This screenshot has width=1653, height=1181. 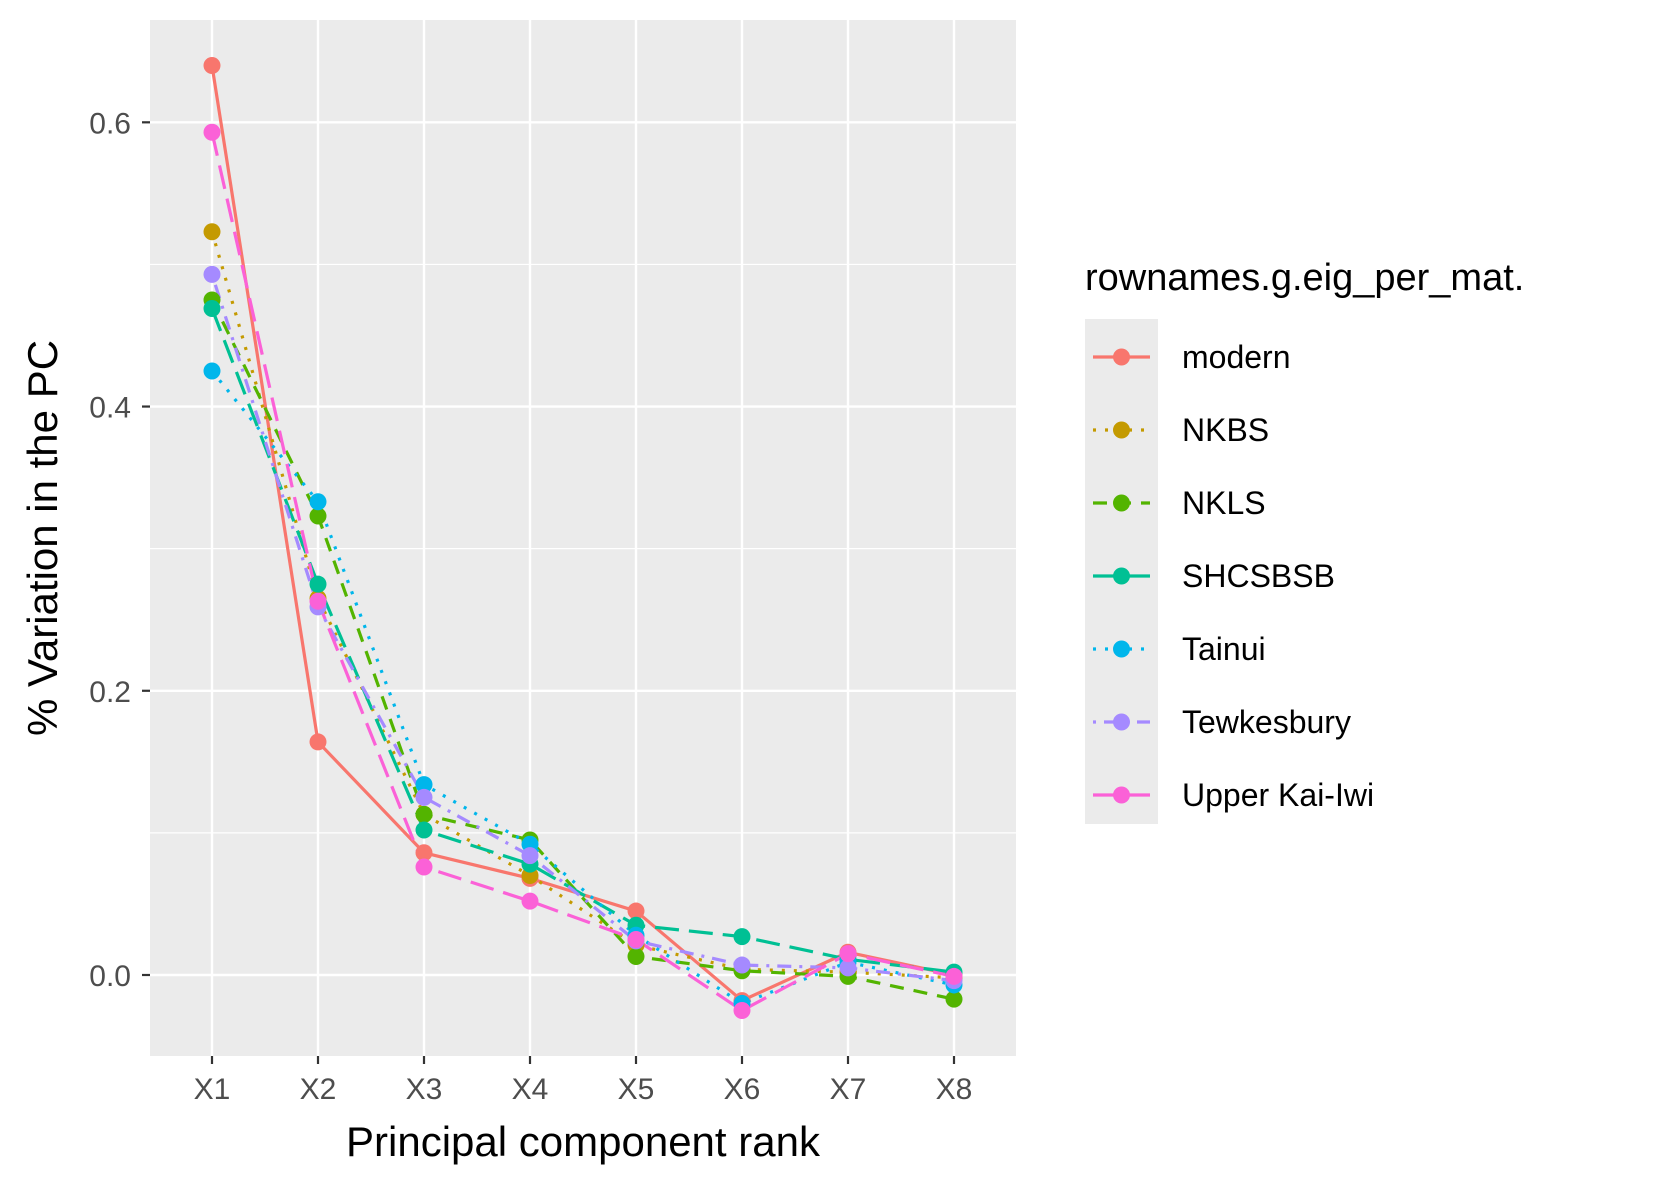 What do you see at coordinates (583, 1081) in the screenshot?
I see `x-axis: X1 X2 X3 X4 X5 X6 X7 X8` at bounding box center [583, 1081].